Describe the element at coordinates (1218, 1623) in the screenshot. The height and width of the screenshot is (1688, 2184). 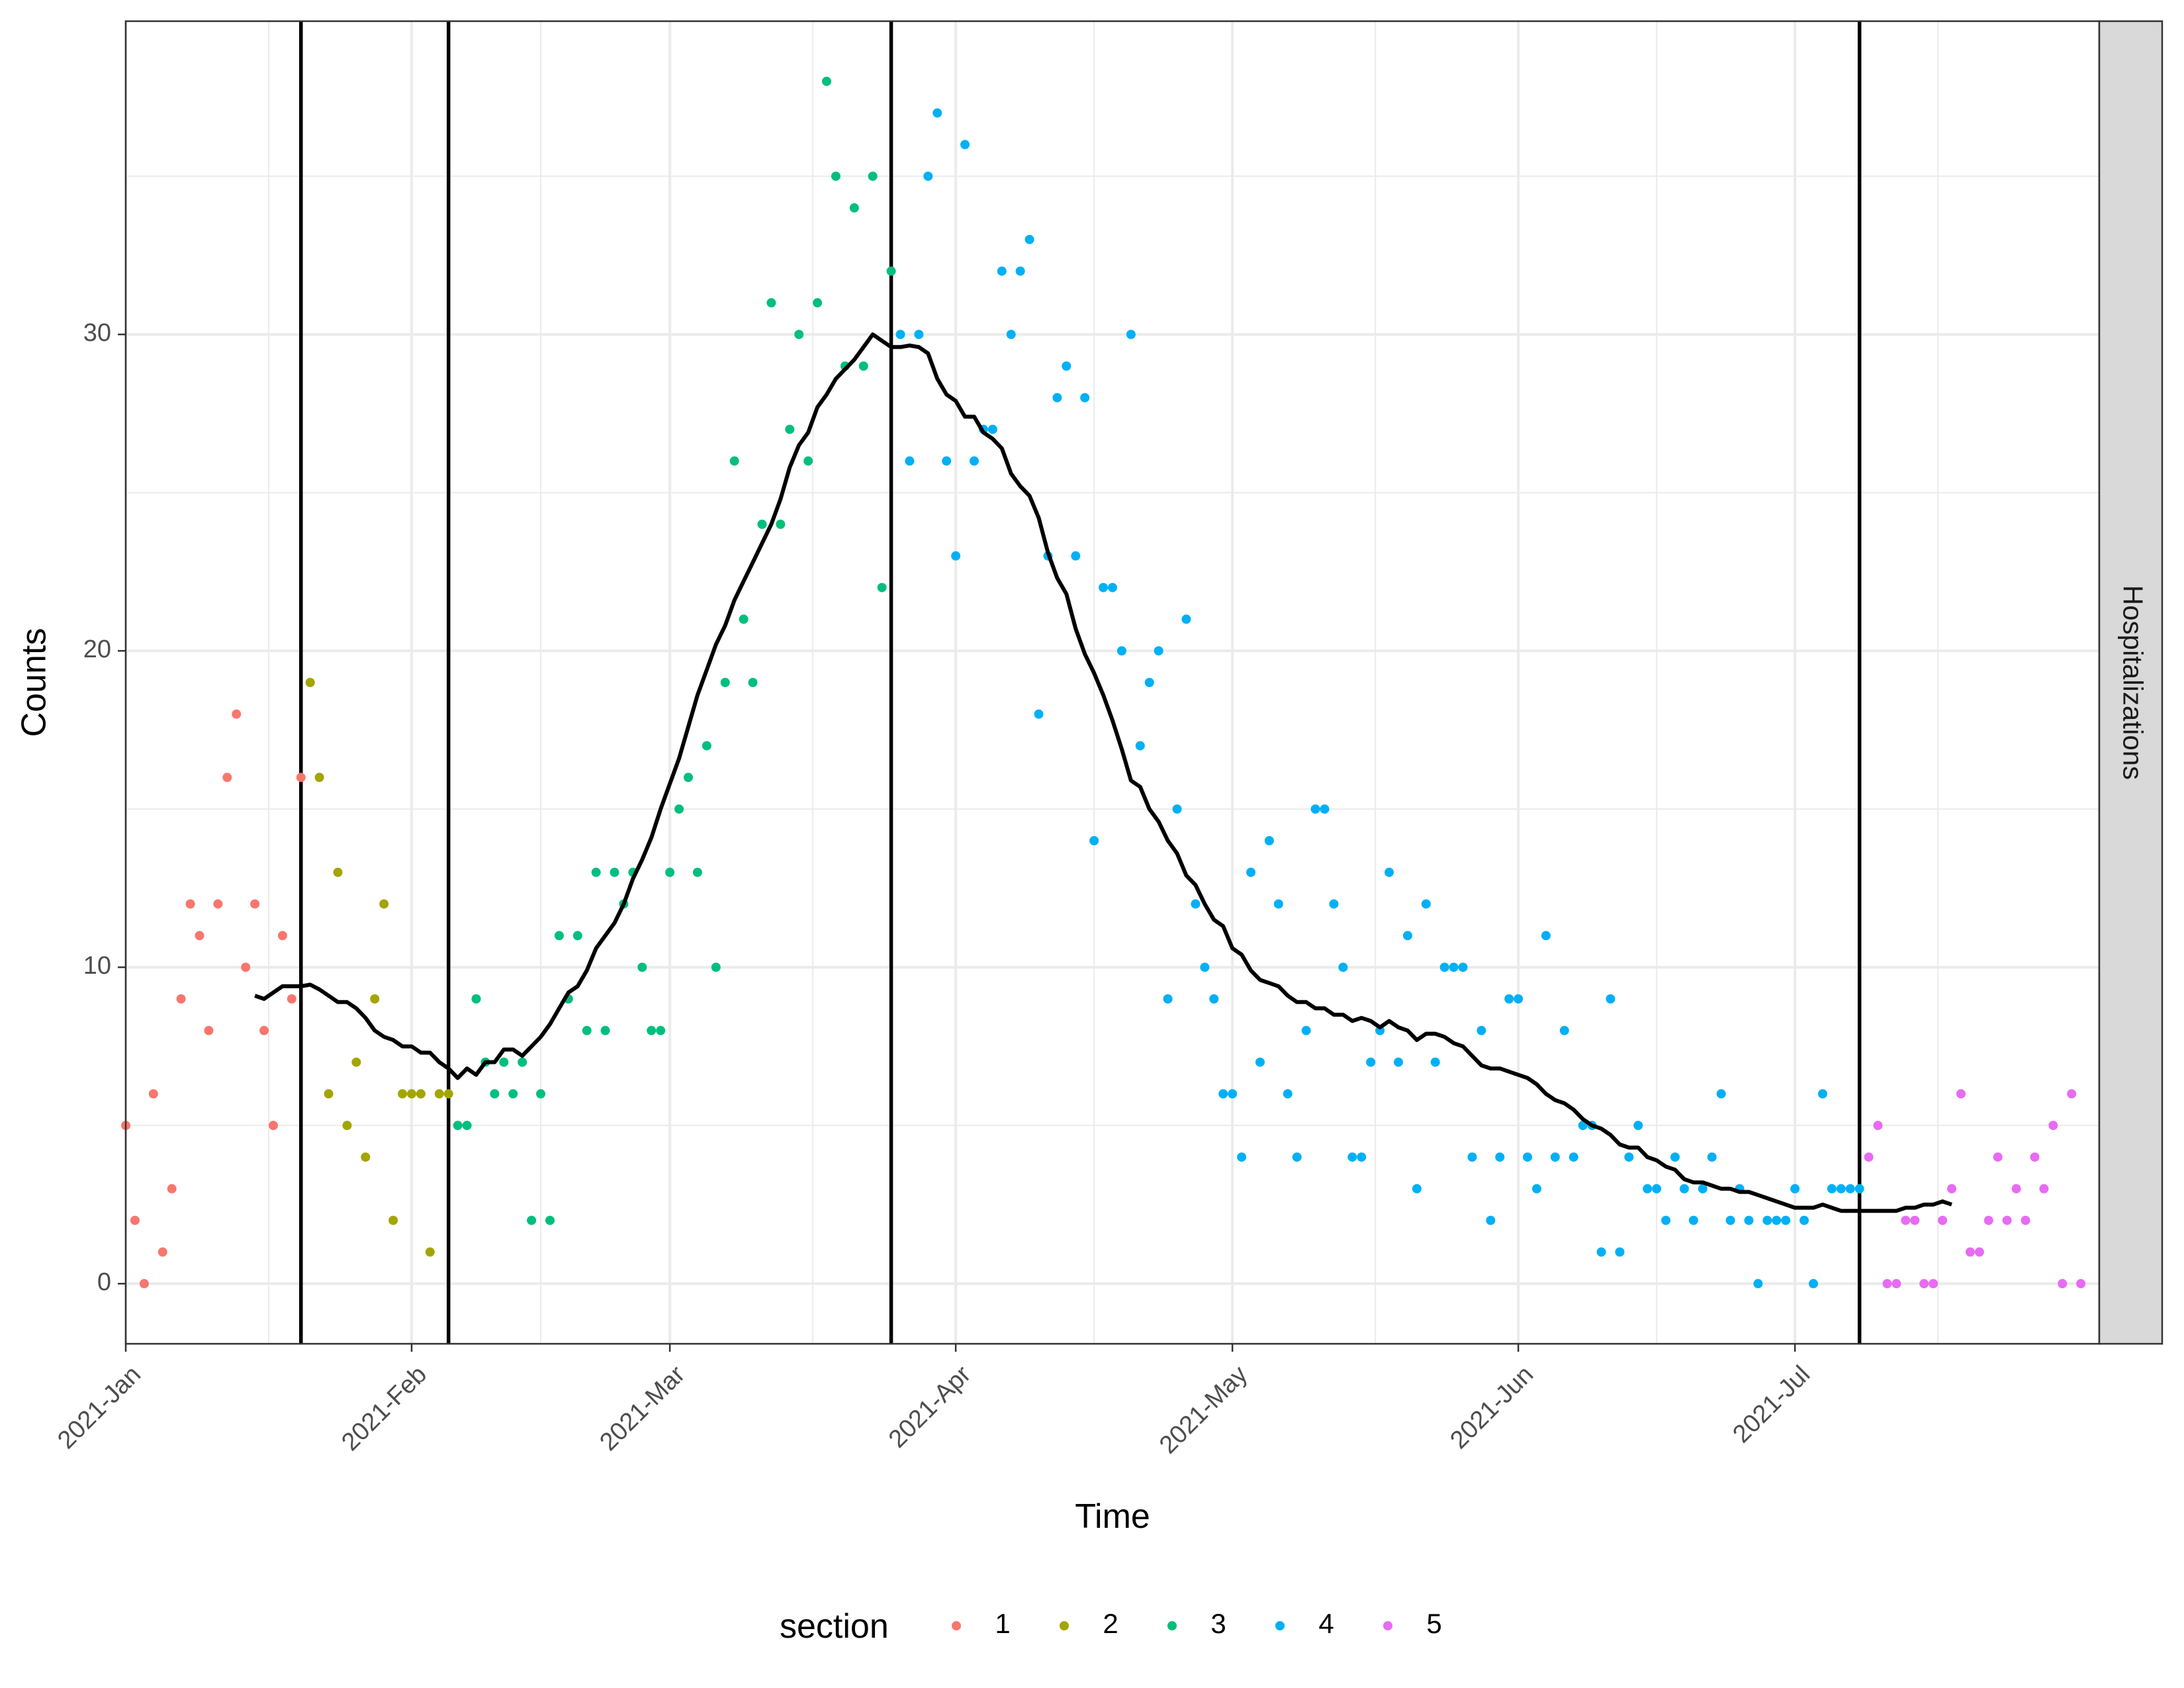
I see `legend-label-section-3: 3` at that location.